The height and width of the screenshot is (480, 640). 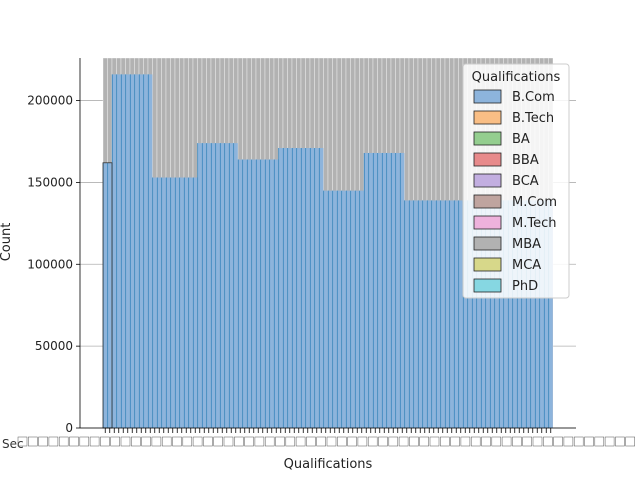 I want to click on y-tick-label: 150000, so click(x=50, y=182).